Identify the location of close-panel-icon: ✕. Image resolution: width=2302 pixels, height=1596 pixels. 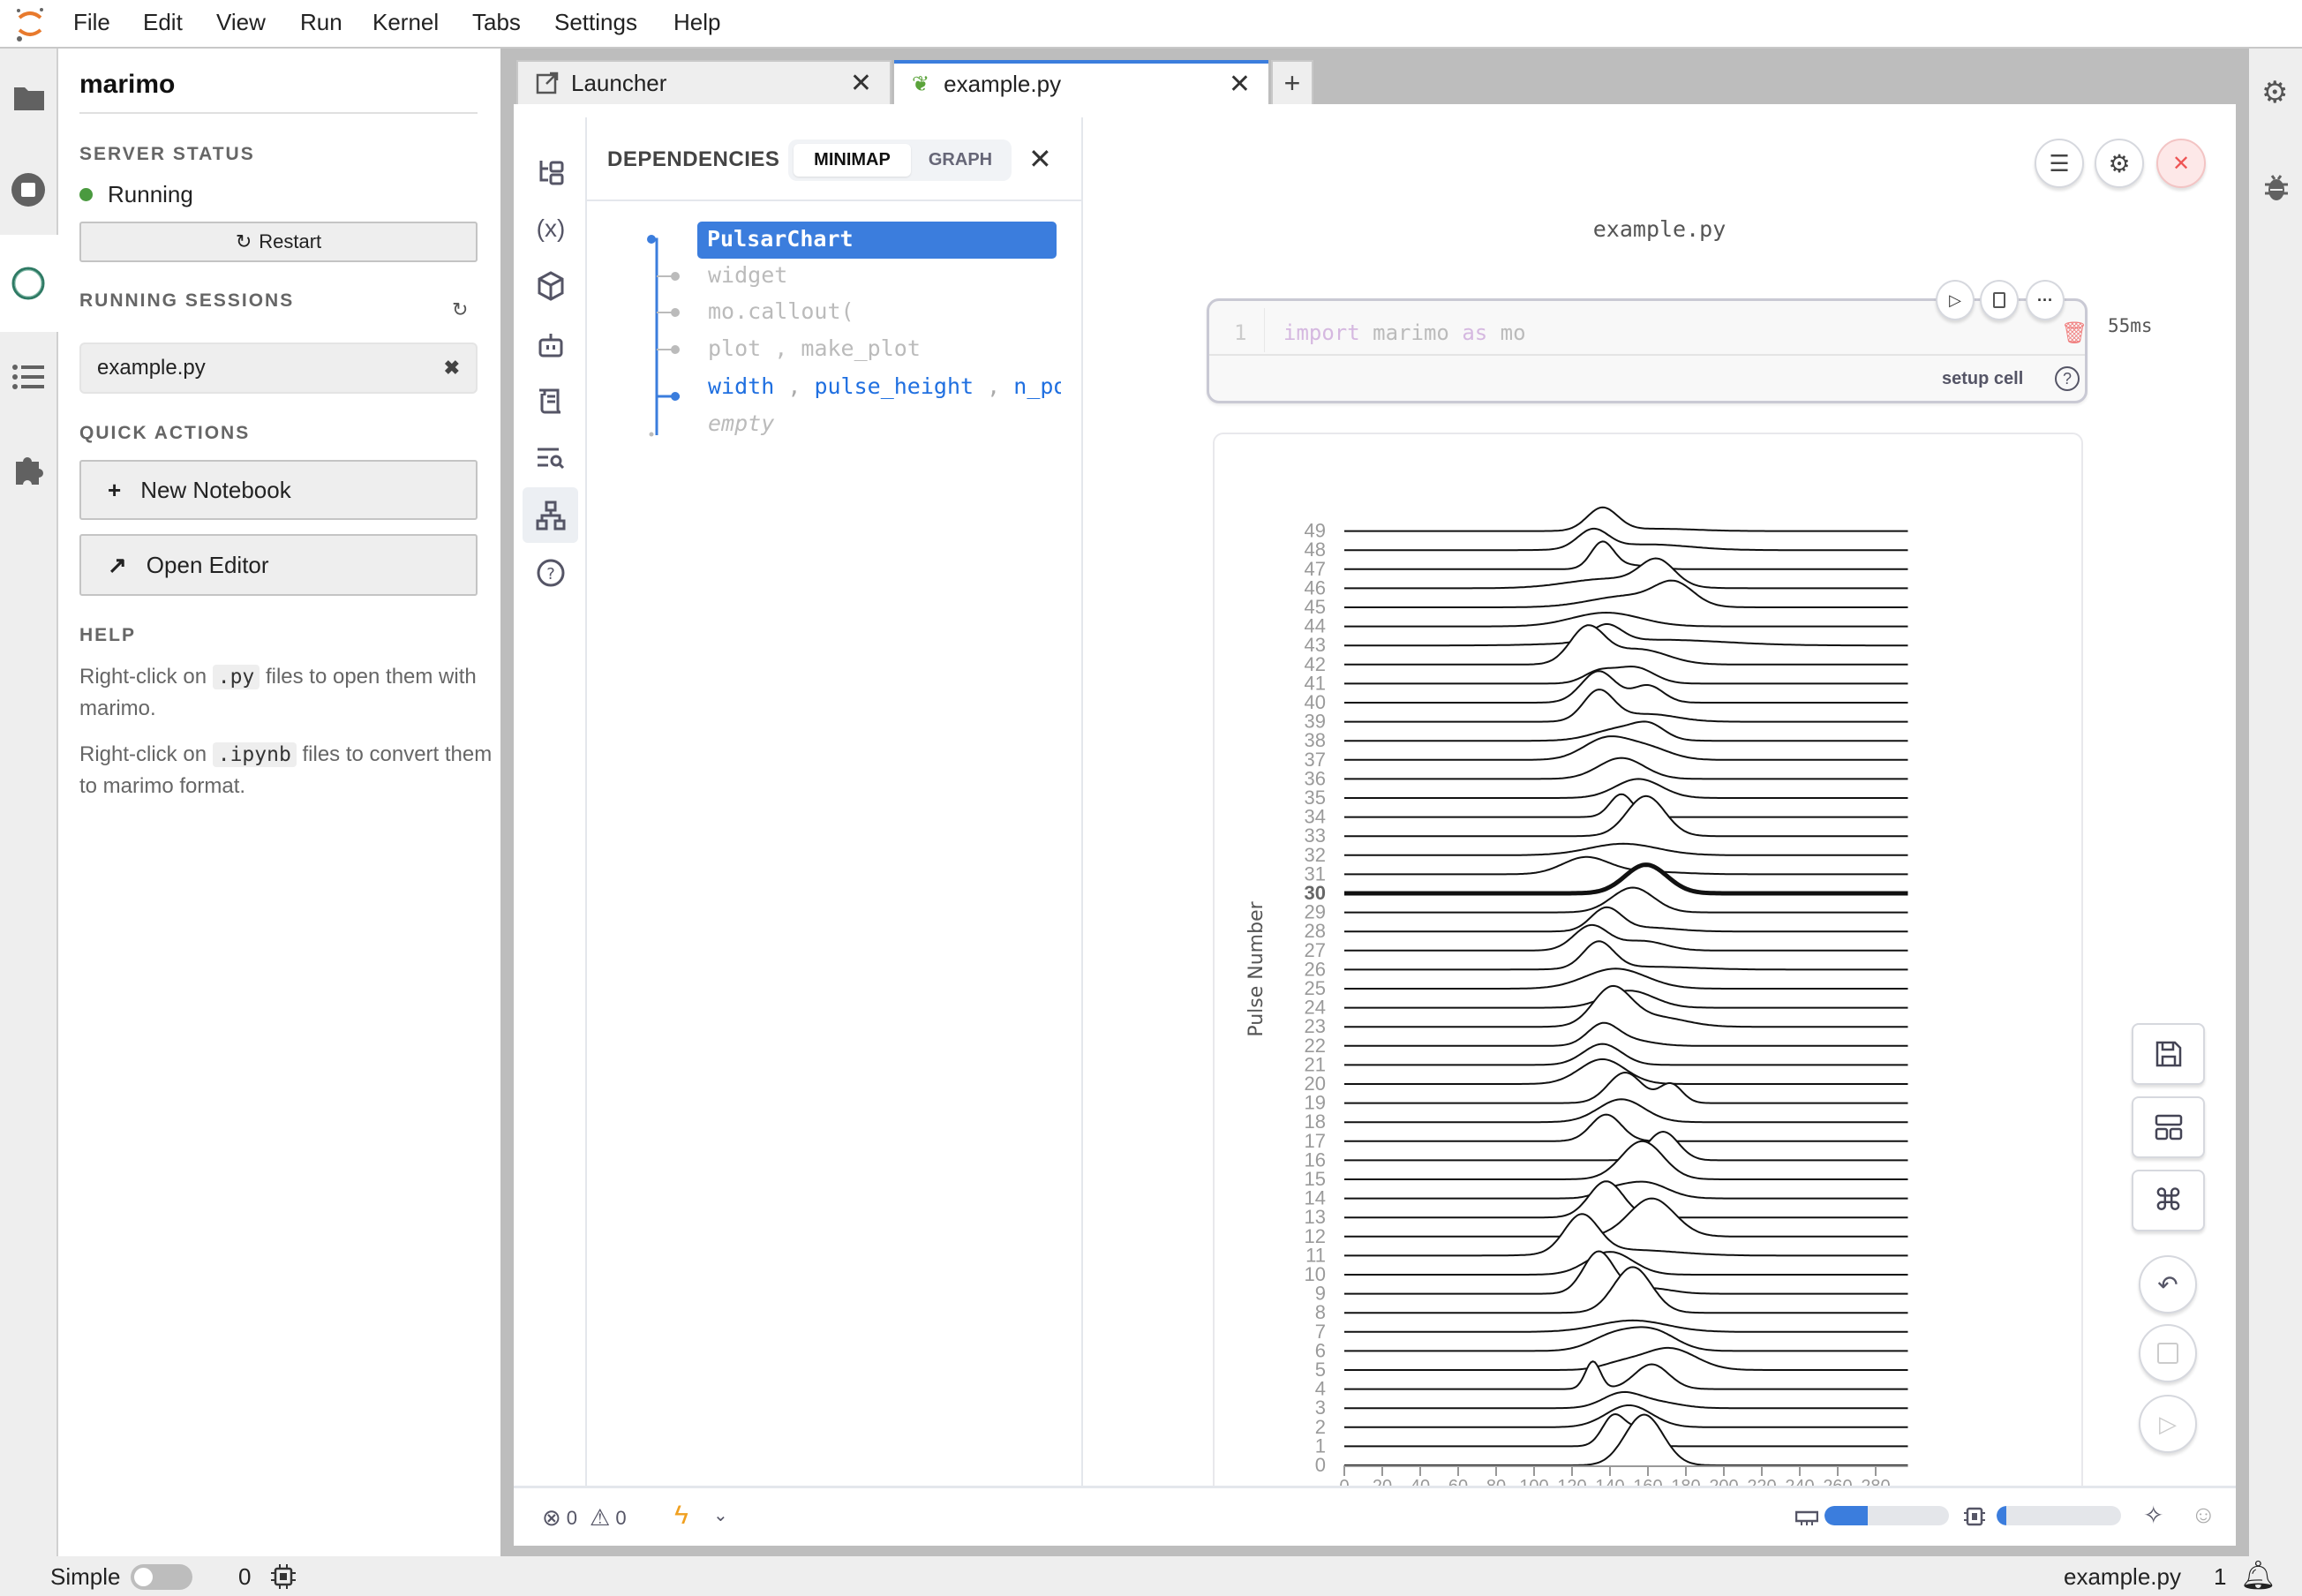
(1040, 159).